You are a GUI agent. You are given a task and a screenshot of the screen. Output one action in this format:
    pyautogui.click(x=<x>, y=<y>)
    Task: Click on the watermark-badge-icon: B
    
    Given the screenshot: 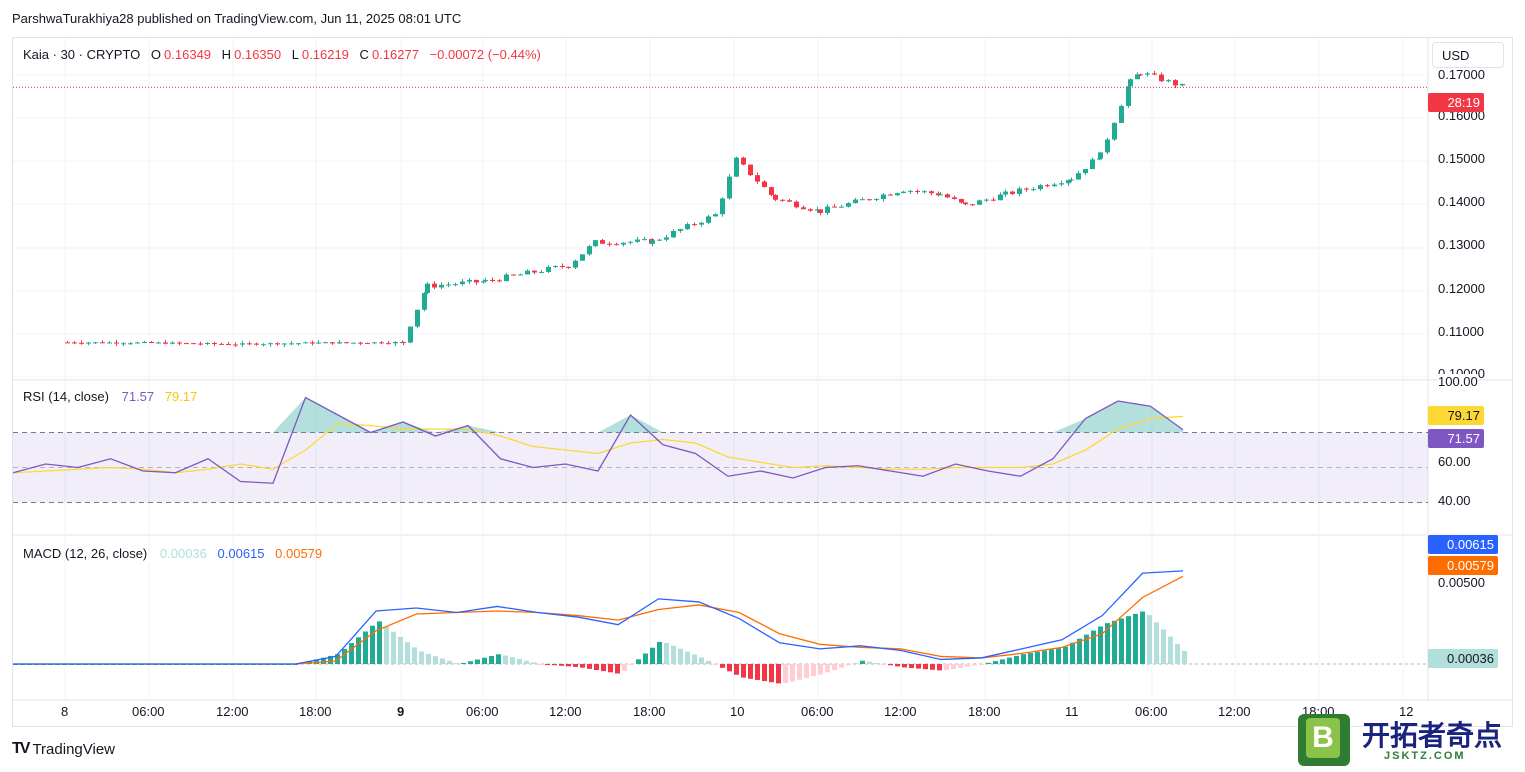 What is the action you would take?
    pyautogui.click(x=1324, y=740)
    